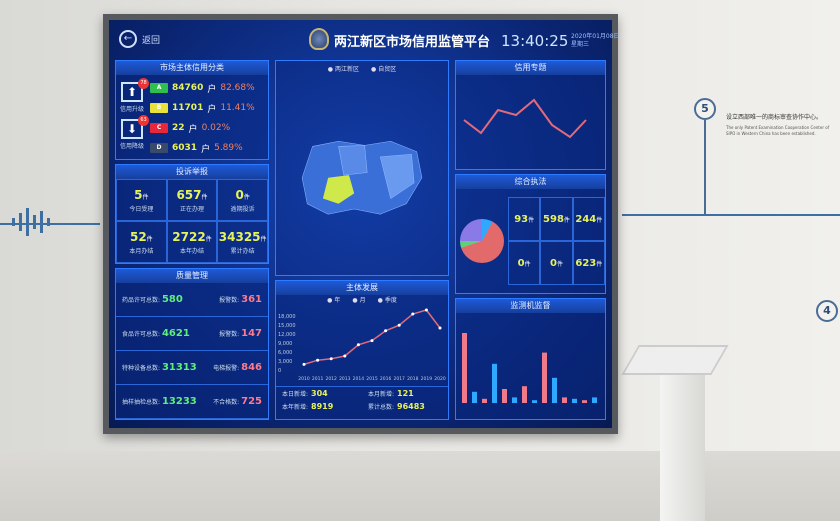  I want to click on y-tick-label: 6,000, so click(285, 353).